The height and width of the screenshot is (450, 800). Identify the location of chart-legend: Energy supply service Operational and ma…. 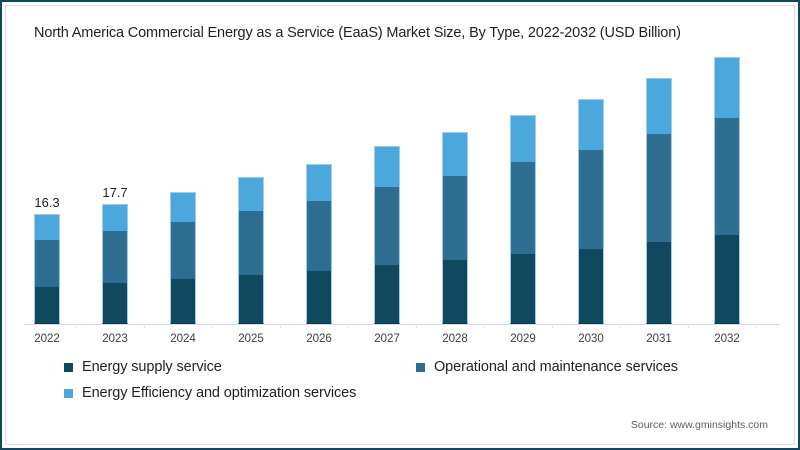
(400, 385).